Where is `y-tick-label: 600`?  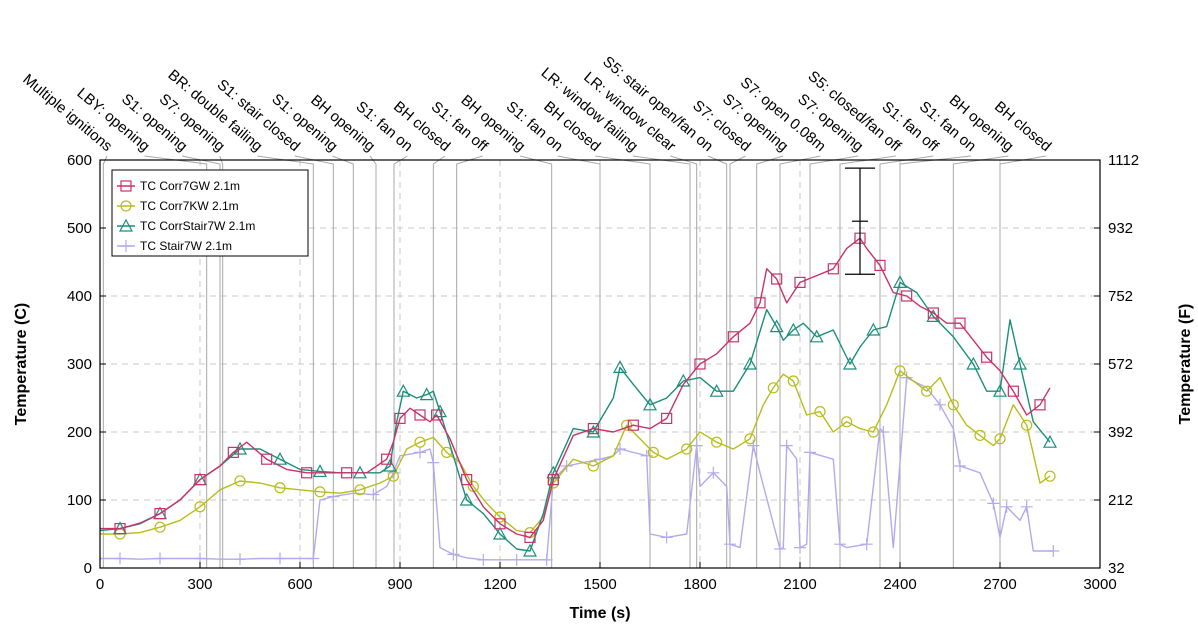
y-tick-label: 600 is located at coordinates (79, 160).